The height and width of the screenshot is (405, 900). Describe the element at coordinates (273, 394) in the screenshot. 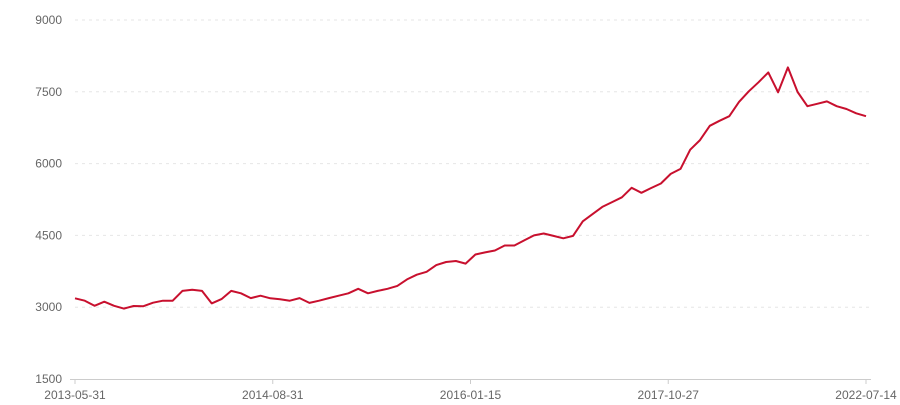

I see `x-tick-label: 2014-08-31` at that location.